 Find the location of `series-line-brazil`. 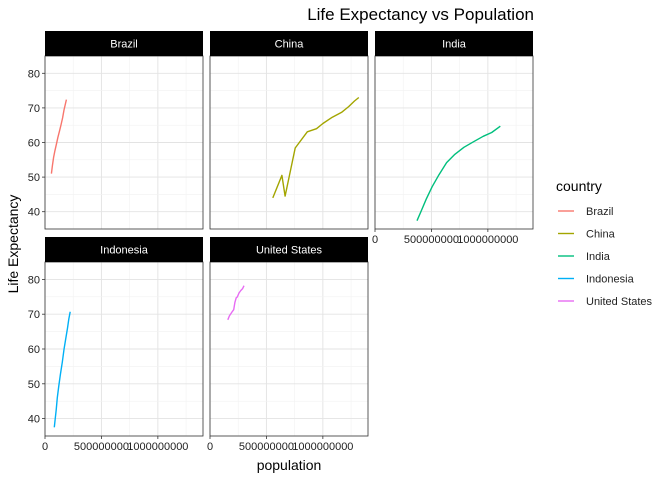

series-line-brazil is located at coordinates (59, 136).